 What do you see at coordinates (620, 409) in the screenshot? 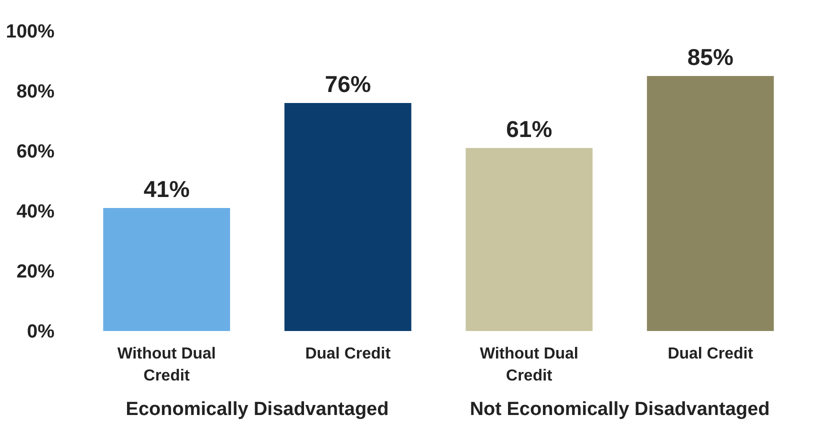
I see `text: Not Economically Disadvantaged` at bounding box center [620, 409].